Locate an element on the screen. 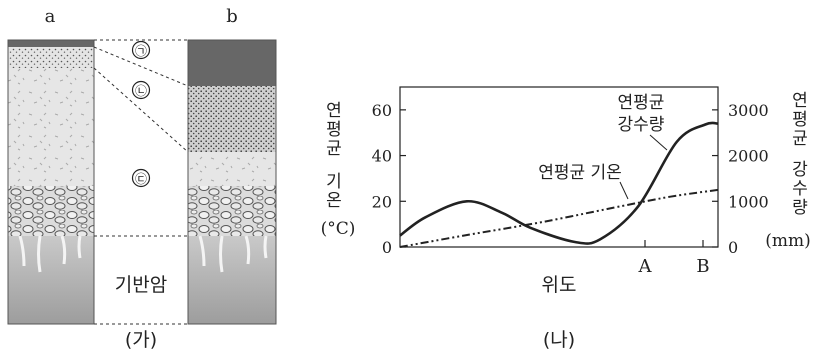  column-a-bedrock is located at coordinates (51, 280).